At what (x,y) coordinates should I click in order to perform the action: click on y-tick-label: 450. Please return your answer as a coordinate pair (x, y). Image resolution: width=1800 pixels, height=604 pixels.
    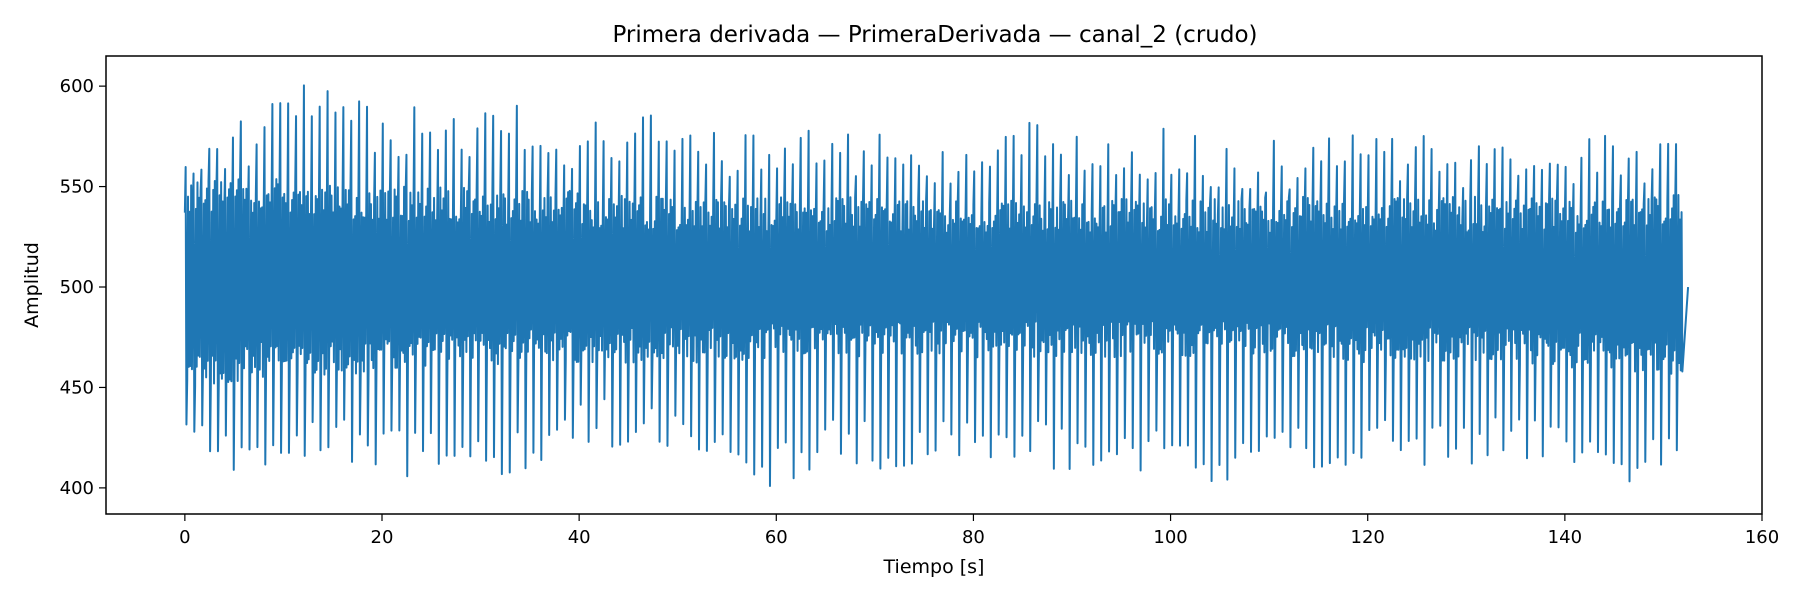
    Looking at the image, I should click on (77, 387).